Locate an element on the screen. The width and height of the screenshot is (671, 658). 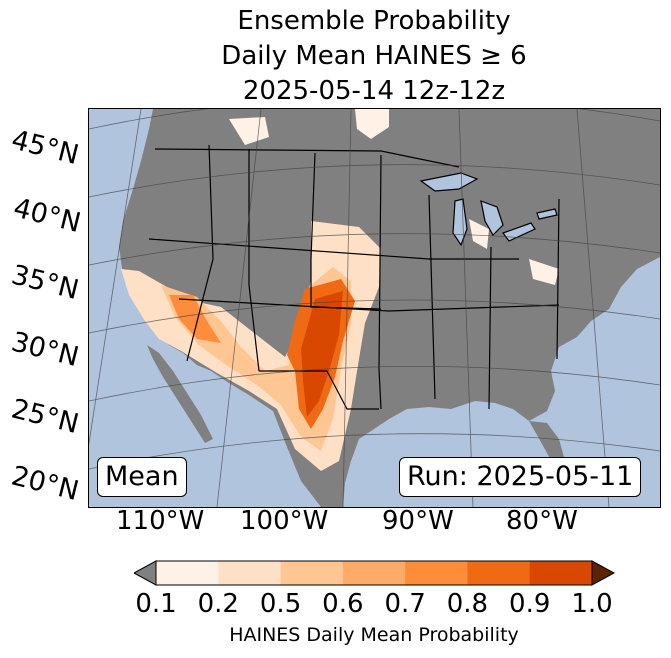
state-border-mountain is located at coordinates (254, 260).